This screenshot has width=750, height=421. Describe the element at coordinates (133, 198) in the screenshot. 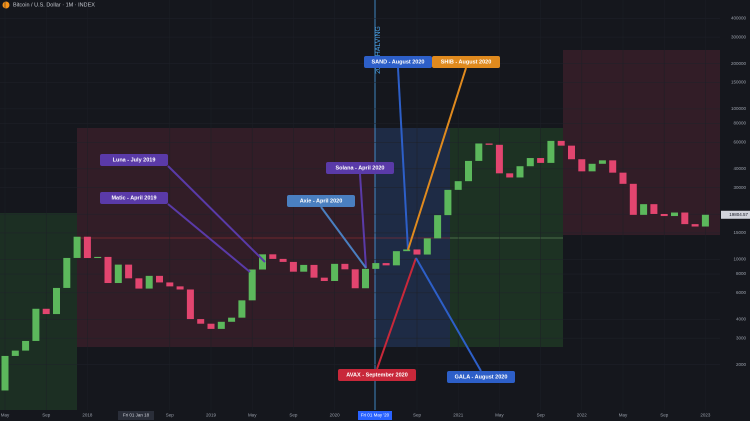

I see `annotation-label: Matic - April 2019` at that location.